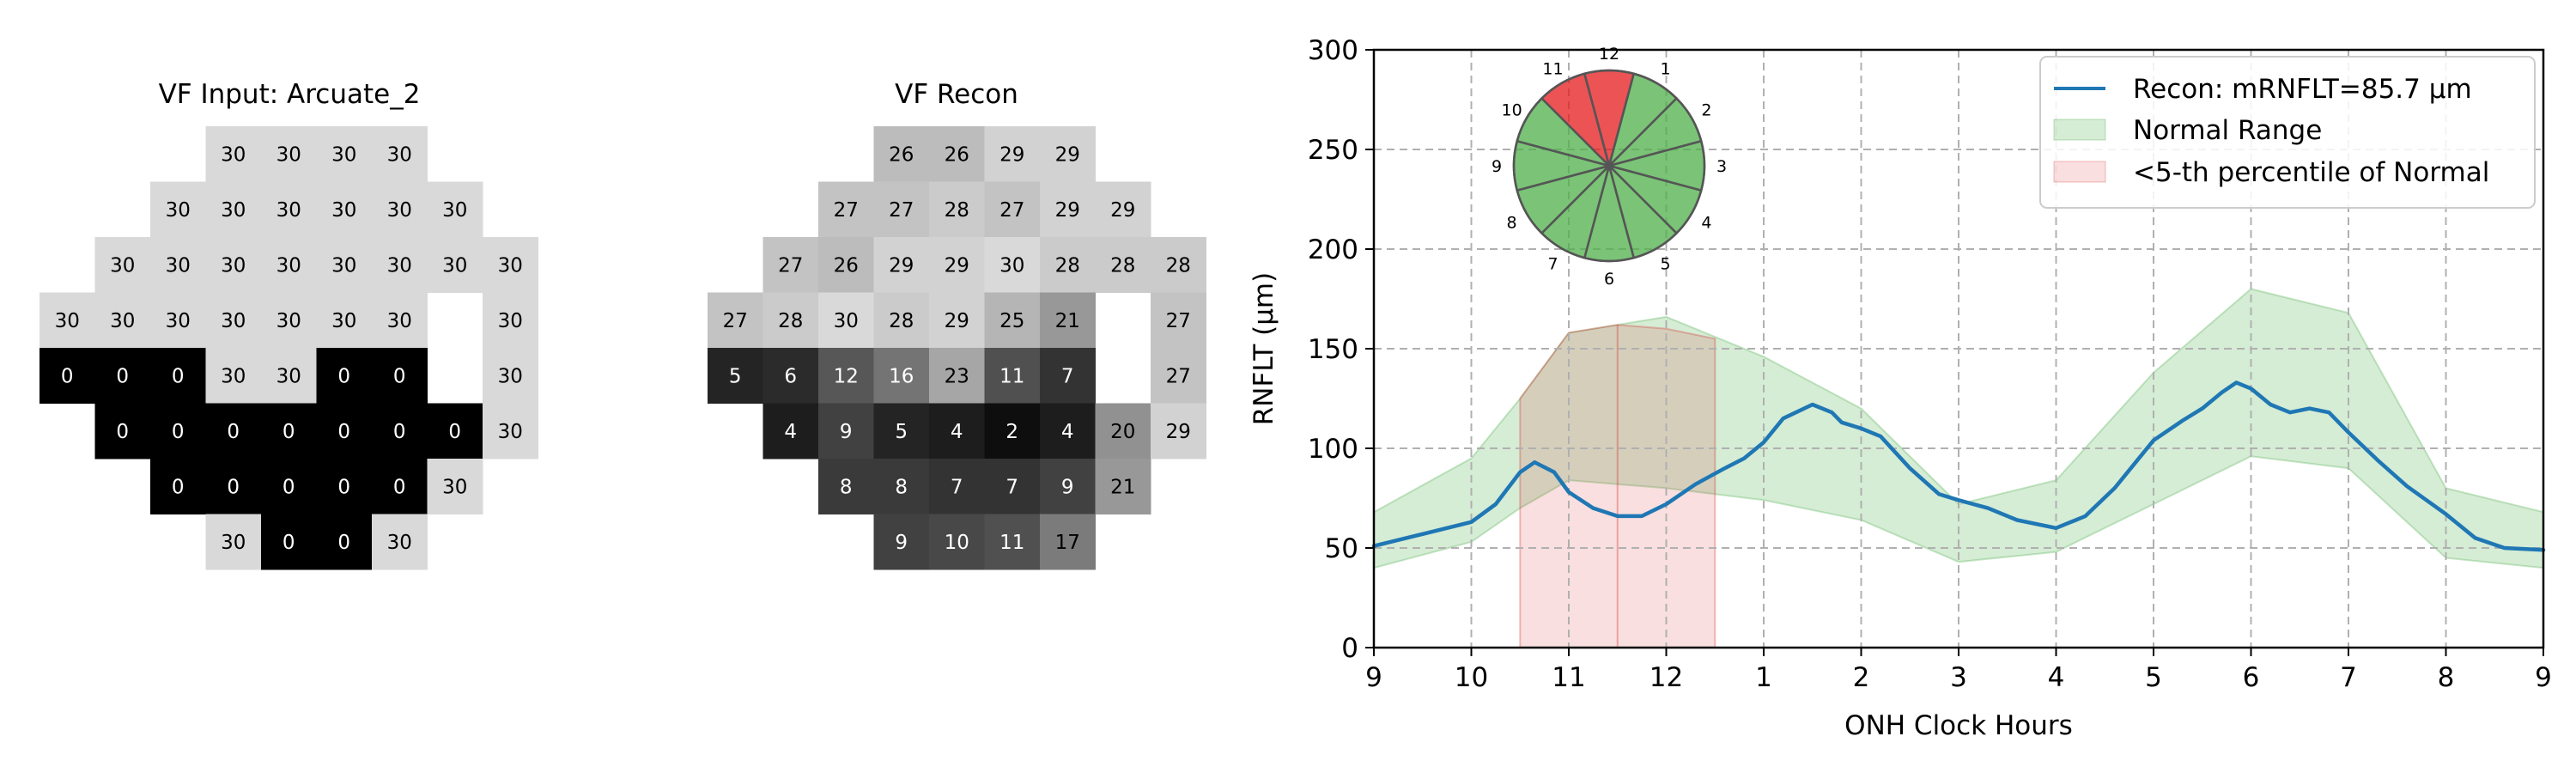 This screenshot has width=2576, height=773. What do you see at coordinates (1067, 487) in the screenshot?
I see `vf-cell-value: 9` at bounding box center [1067, 487].